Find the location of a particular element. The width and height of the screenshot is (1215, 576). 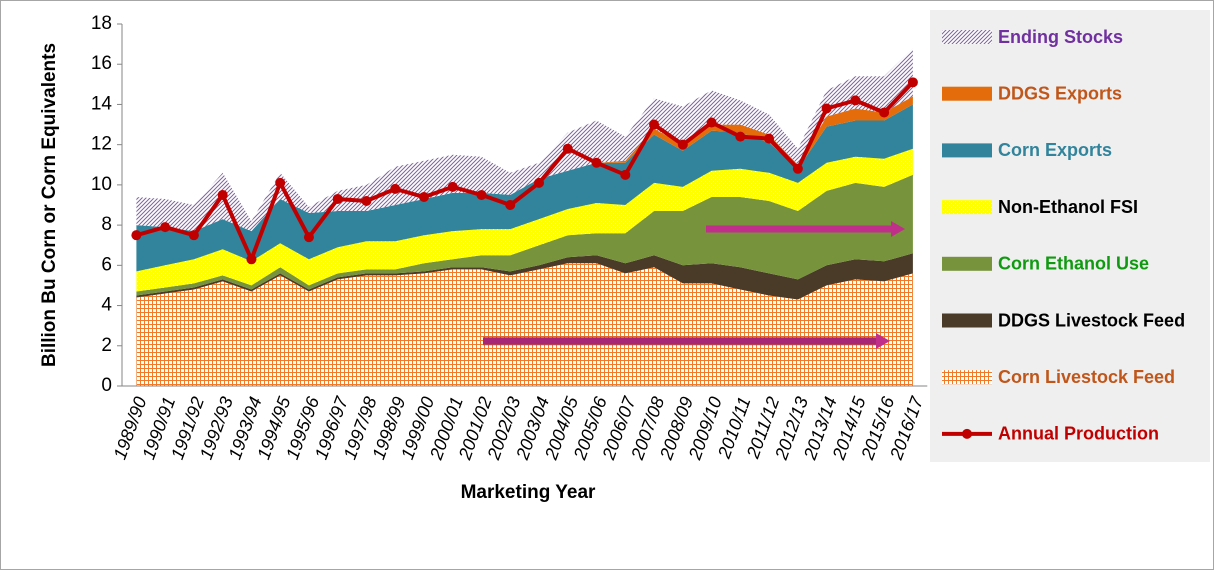

y-tick-label: 0 is located at coordinates (106, 385).